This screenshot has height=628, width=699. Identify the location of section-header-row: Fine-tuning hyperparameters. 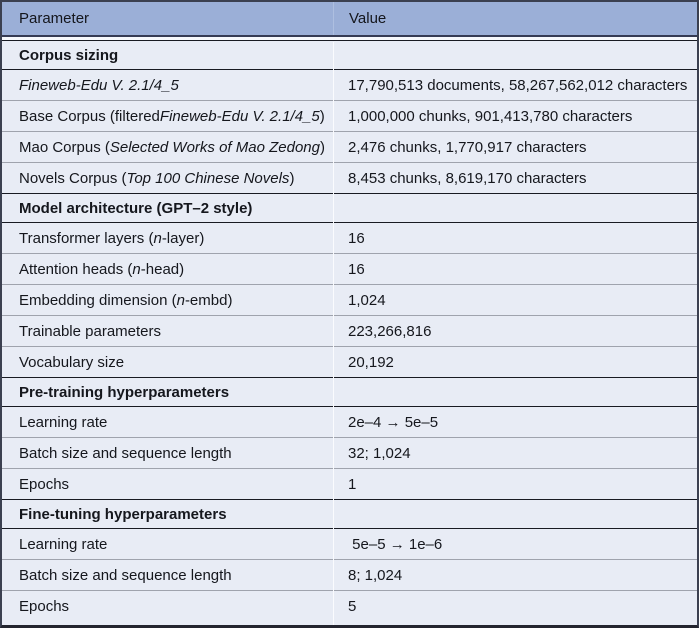
(349, 514).